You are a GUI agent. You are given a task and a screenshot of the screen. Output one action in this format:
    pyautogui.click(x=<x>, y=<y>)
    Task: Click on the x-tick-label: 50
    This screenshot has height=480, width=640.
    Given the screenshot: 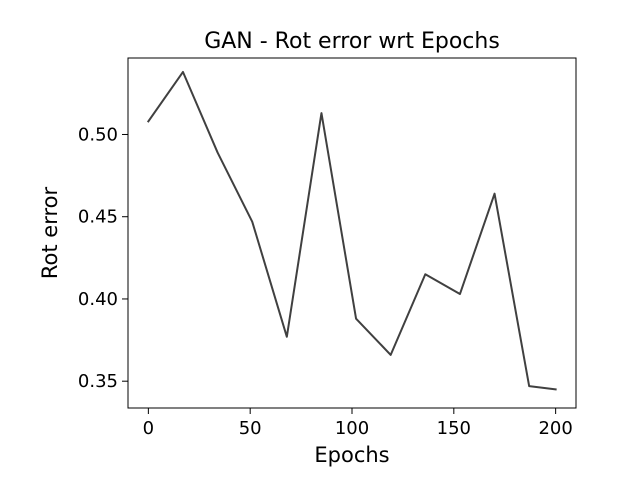 What is the action you would take?
    pyautogui.click(x=250, y=428)
    